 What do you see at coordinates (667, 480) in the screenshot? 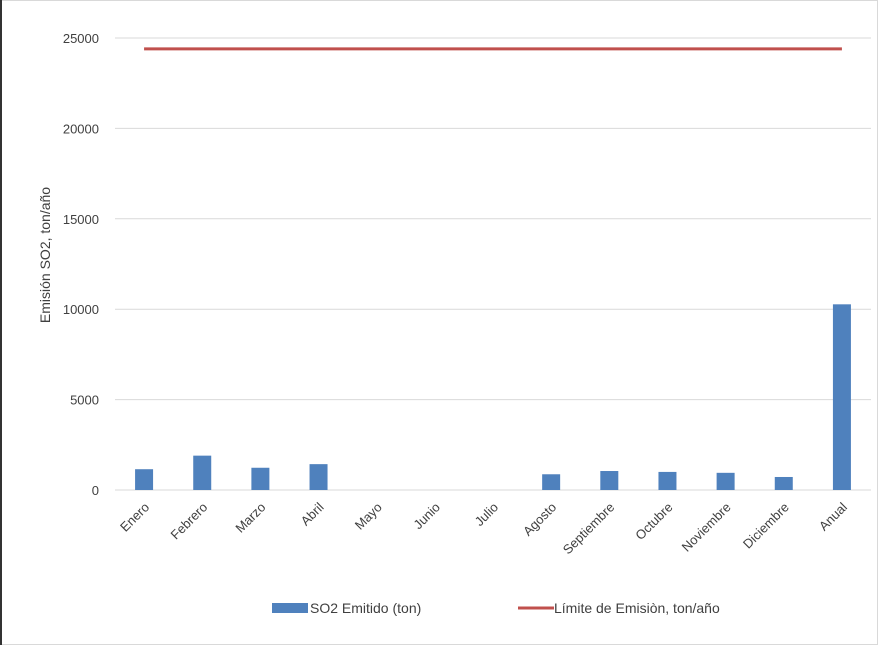
I see `bar-octubre` at bounding box center [667, 480].